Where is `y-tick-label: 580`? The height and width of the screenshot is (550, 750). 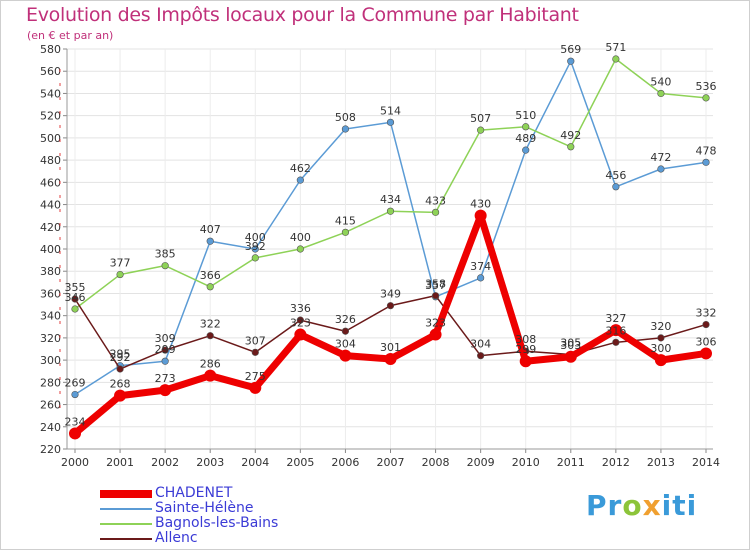
y-tick-label: 580 is located at coordinates (50, 49).